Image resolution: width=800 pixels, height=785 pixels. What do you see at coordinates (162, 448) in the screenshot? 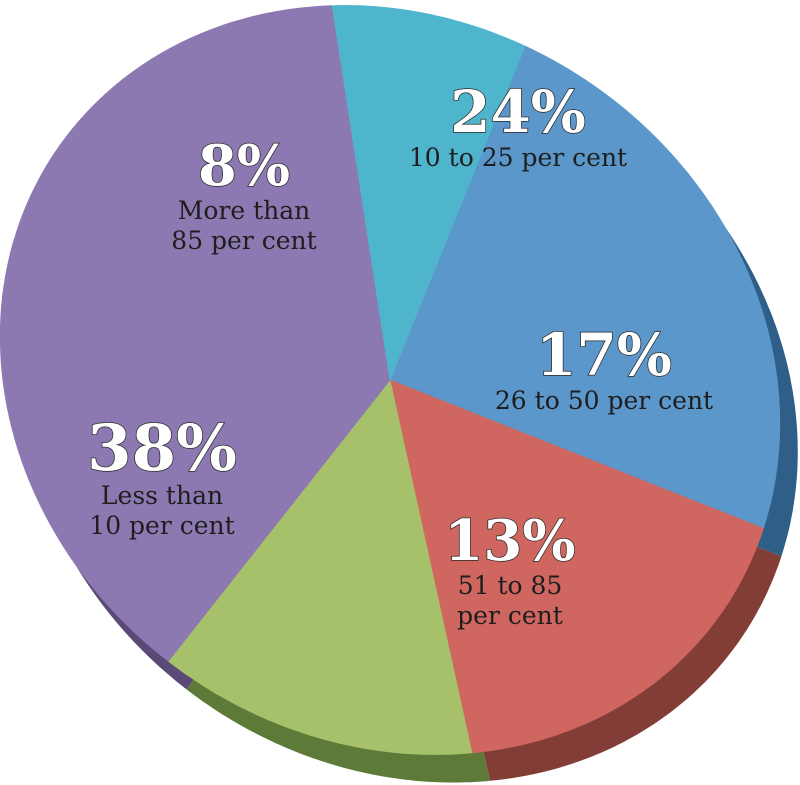
I see `slice-percent-label-3: 38%` at bounding box center [162, 448].